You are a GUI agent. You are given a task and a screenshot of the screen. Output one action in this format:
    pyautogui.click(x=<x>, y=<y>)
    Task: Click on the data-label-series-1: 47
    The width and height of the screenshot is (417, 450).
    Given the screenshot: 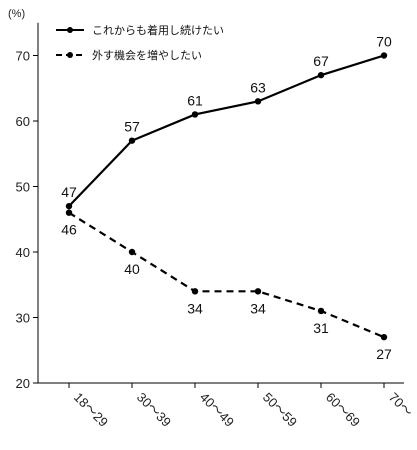 What is the action you would take?
    pyautogui.click(x=69, y=192)
    